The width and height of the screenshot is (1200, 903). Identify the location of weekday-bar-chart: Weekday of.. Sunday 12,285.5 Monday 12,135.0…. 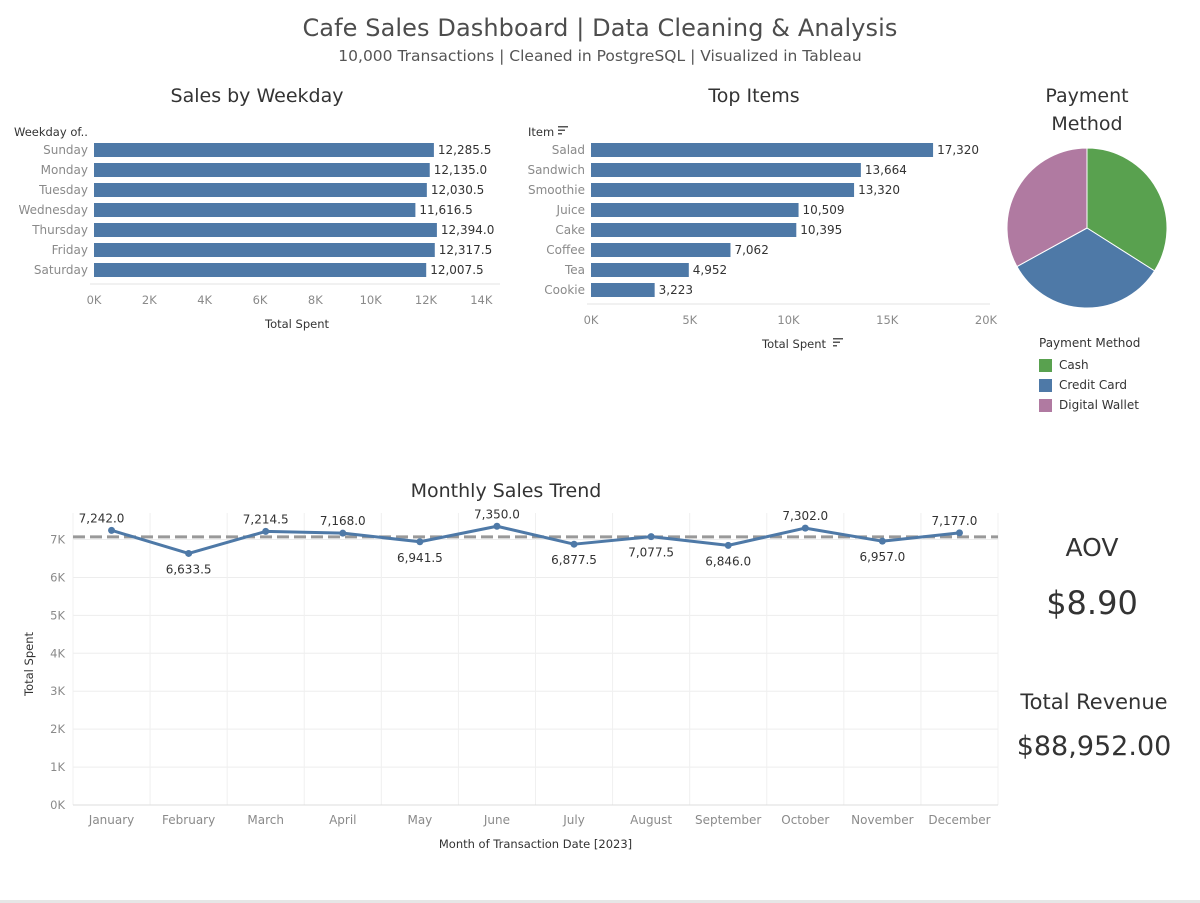
(260, 225).